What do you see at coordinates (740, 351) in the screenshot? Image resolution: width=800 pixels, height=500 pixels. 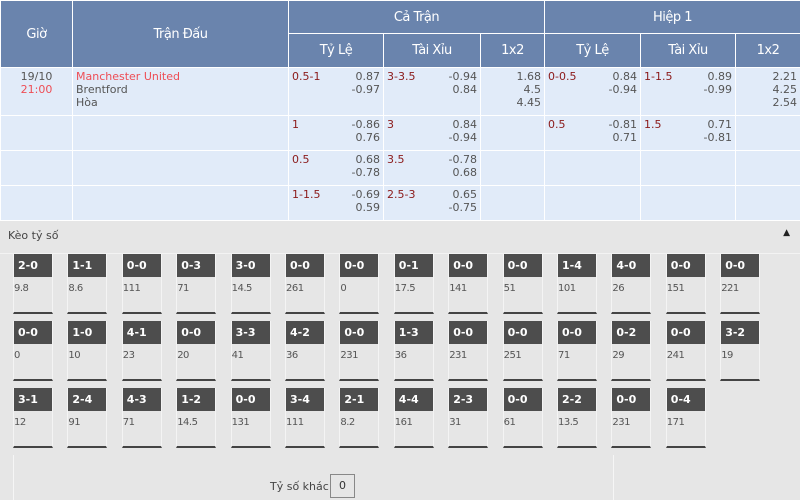 I see `score-card: 3-2 19` at bounding box center [740, 351].